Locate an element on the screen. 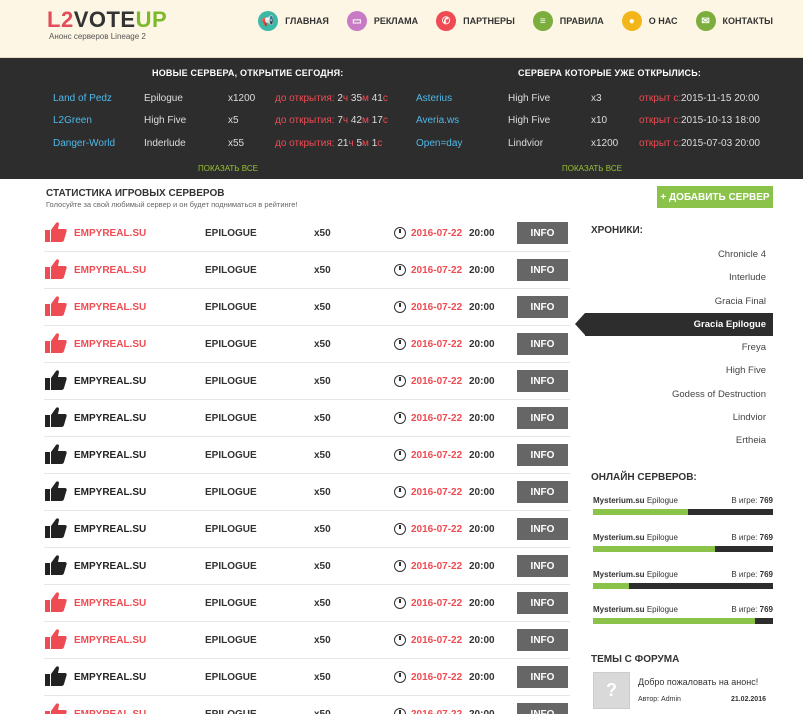 The width and height of the screenshot is (803, 714). new-server-name-link: Land of Pedz is located at coordinates (82, 98).